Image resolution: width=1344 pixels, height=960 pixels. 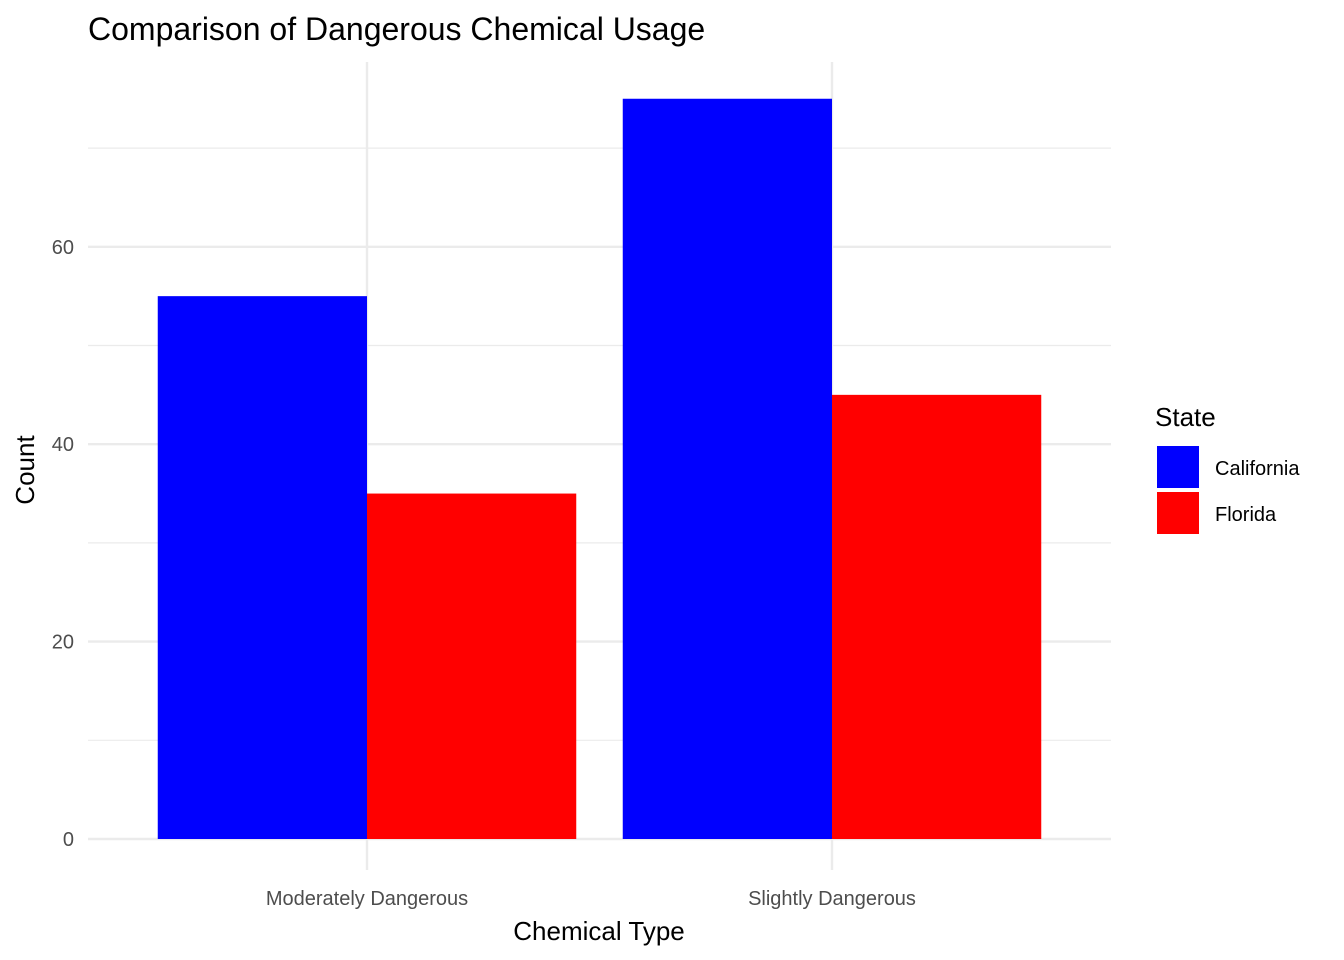 What do you see at coordinates (1257, 469) in the screenshot?
I see `legend-label: California` at bounding box center [1257, 469].